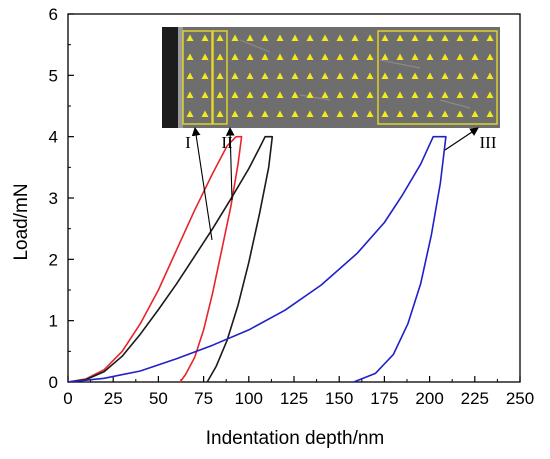  Describe the element at coordinates (475, 398) in the screenshot. I see `x-tick-label: 225` at that location.